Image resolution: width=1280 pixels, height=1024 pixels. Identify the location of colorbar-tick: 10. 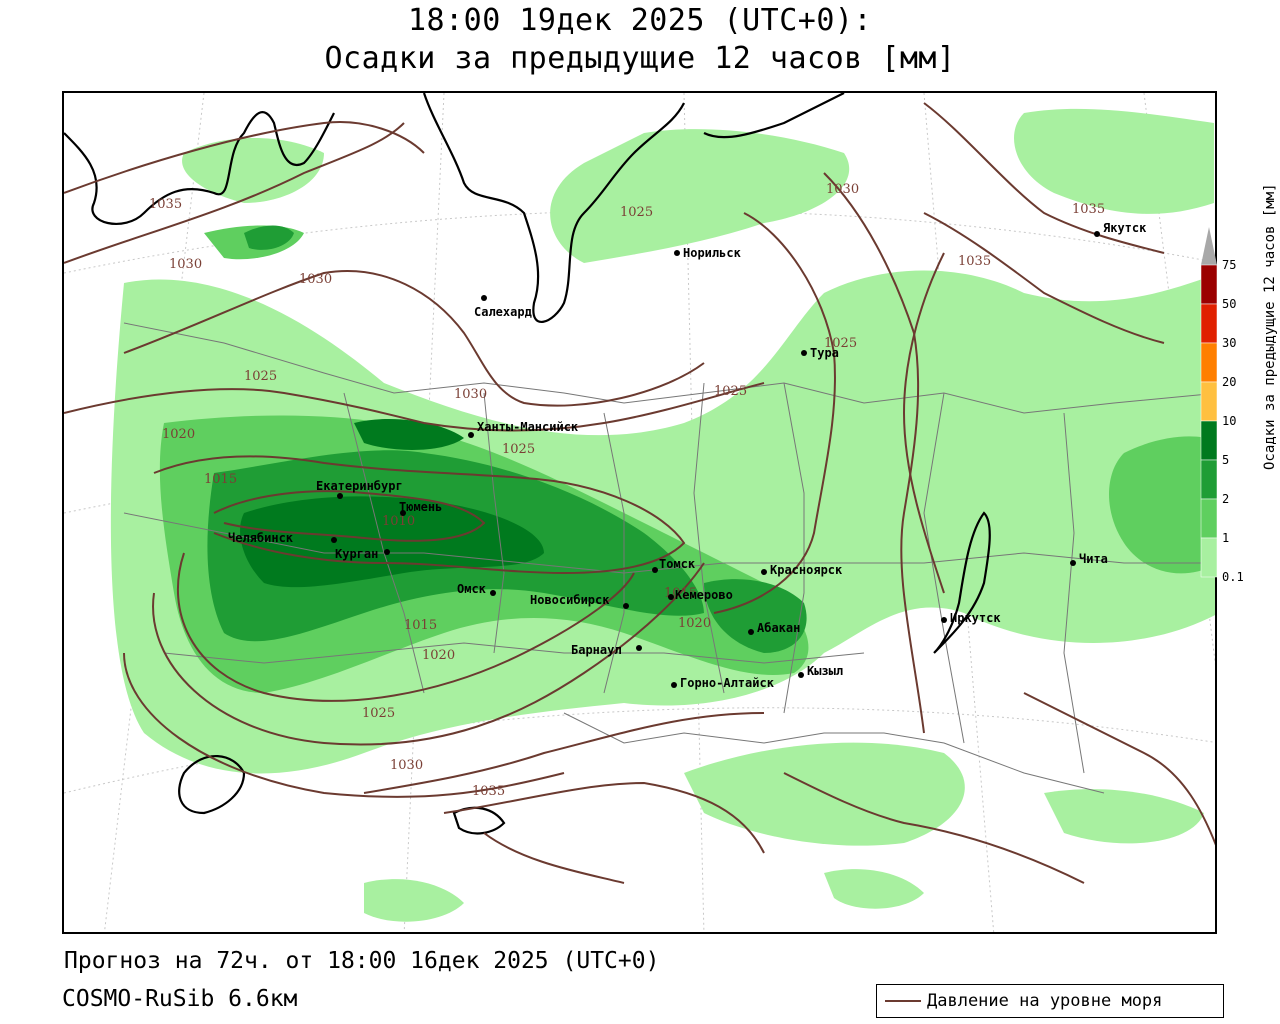
(1229, 421).